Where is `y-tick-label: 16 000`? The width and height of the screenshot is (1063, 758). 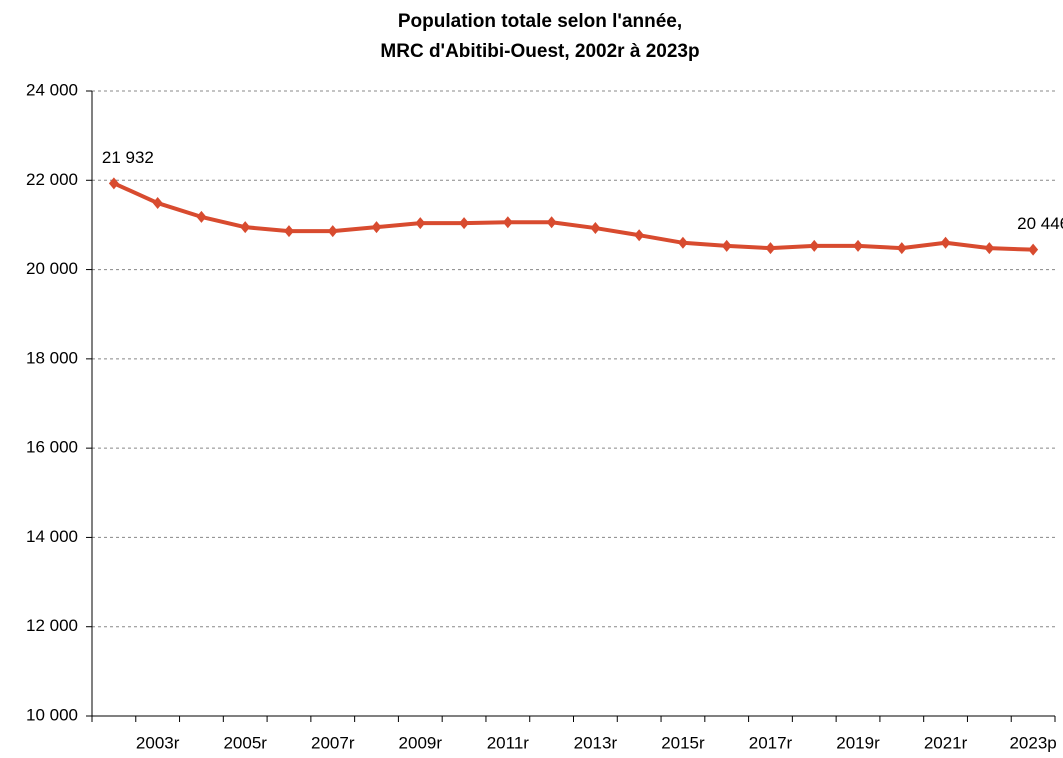 y-tick-label: 16 000 is located at coordinates (52, 447).